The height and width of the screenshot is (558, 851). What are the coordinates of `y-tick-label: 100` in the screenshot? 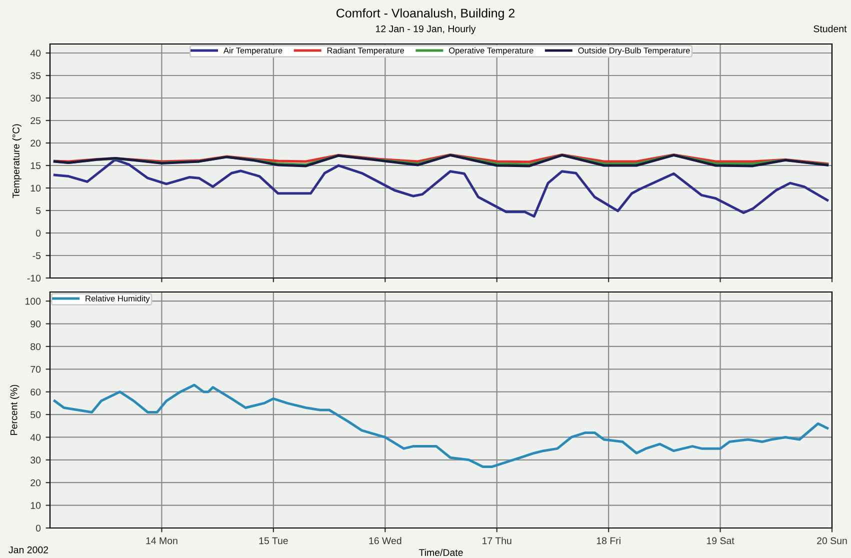 It's located at (33, 301).